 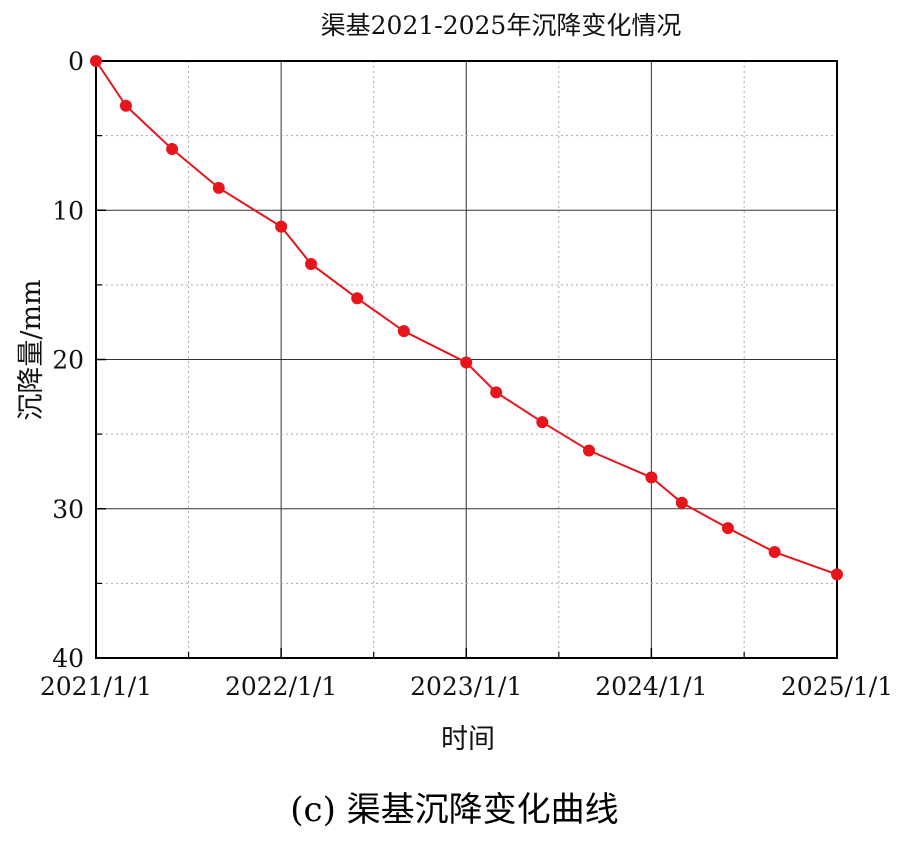 I want to click on x-axis-label: 时间, so click(x=468, y=739).